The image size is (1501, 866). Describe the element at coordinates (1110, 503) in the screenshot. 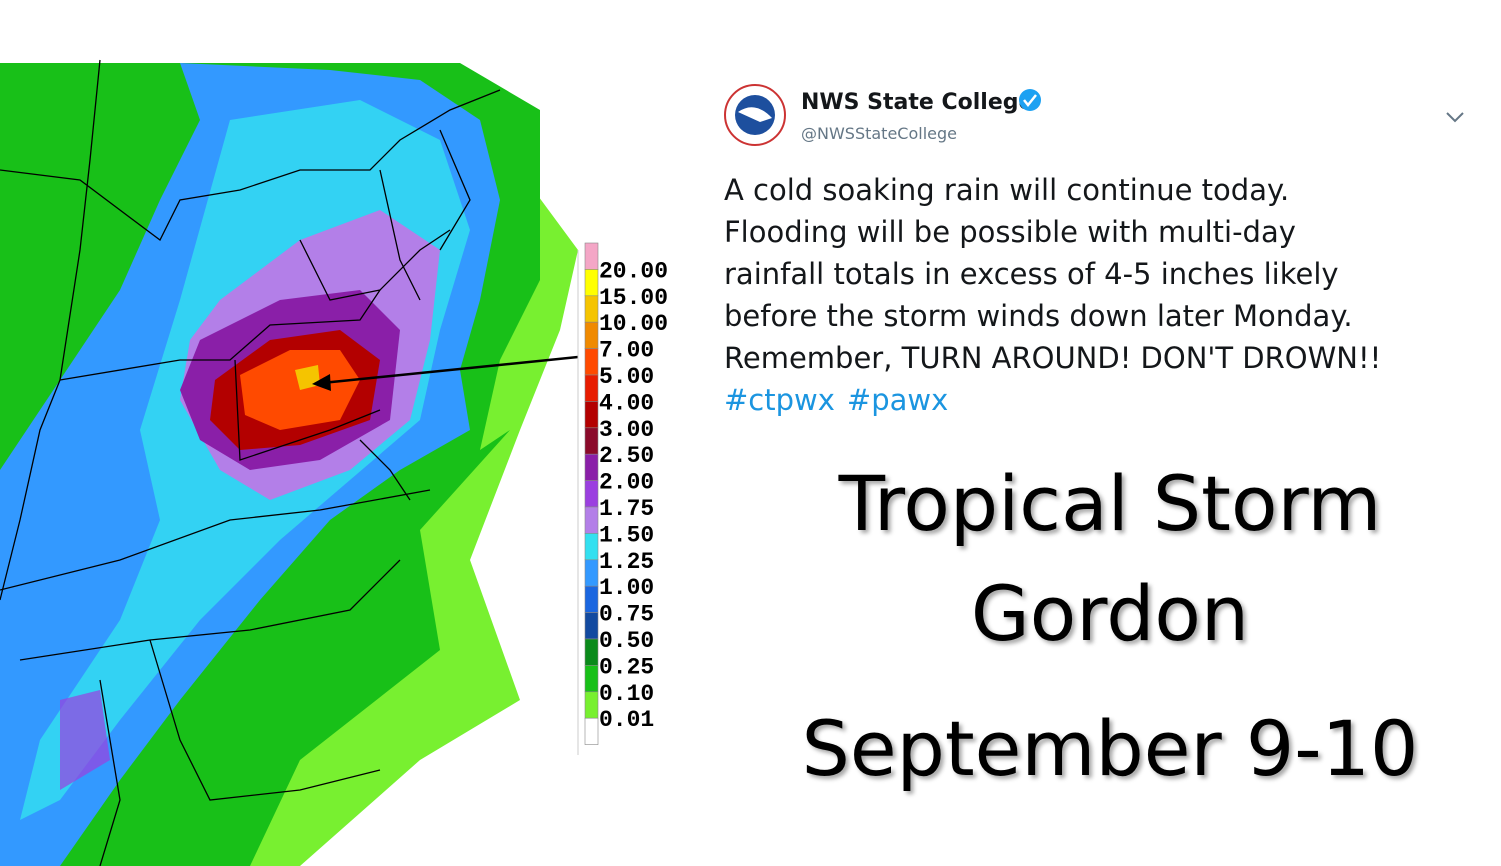

I see `slide-title: Tropical Storm` at that location.